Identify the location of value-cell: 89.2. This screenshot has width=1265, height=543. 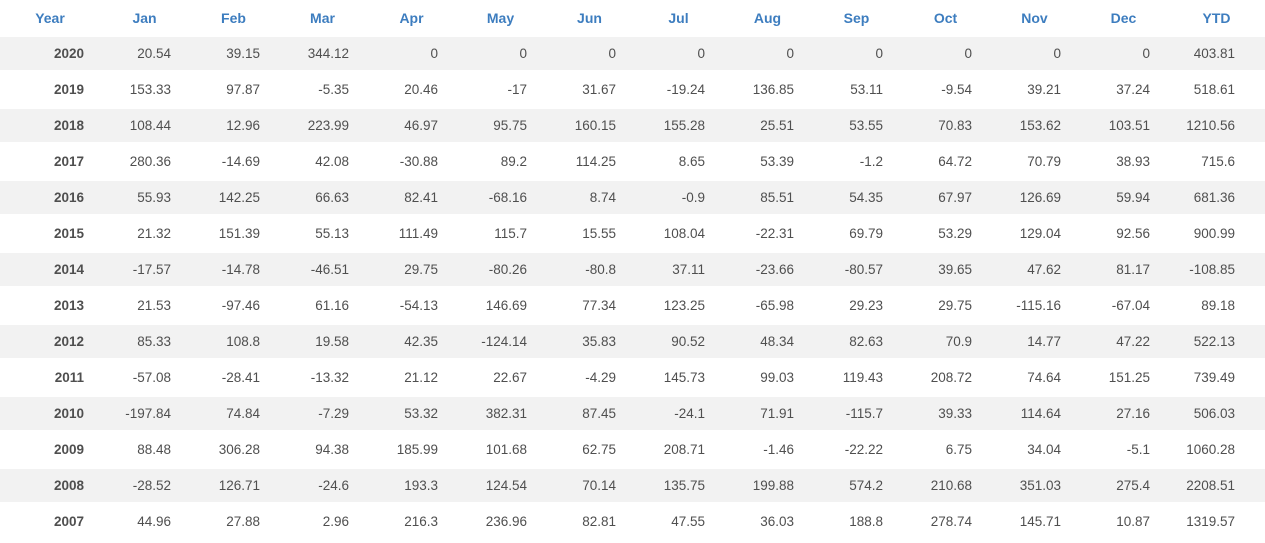
(500, 163).